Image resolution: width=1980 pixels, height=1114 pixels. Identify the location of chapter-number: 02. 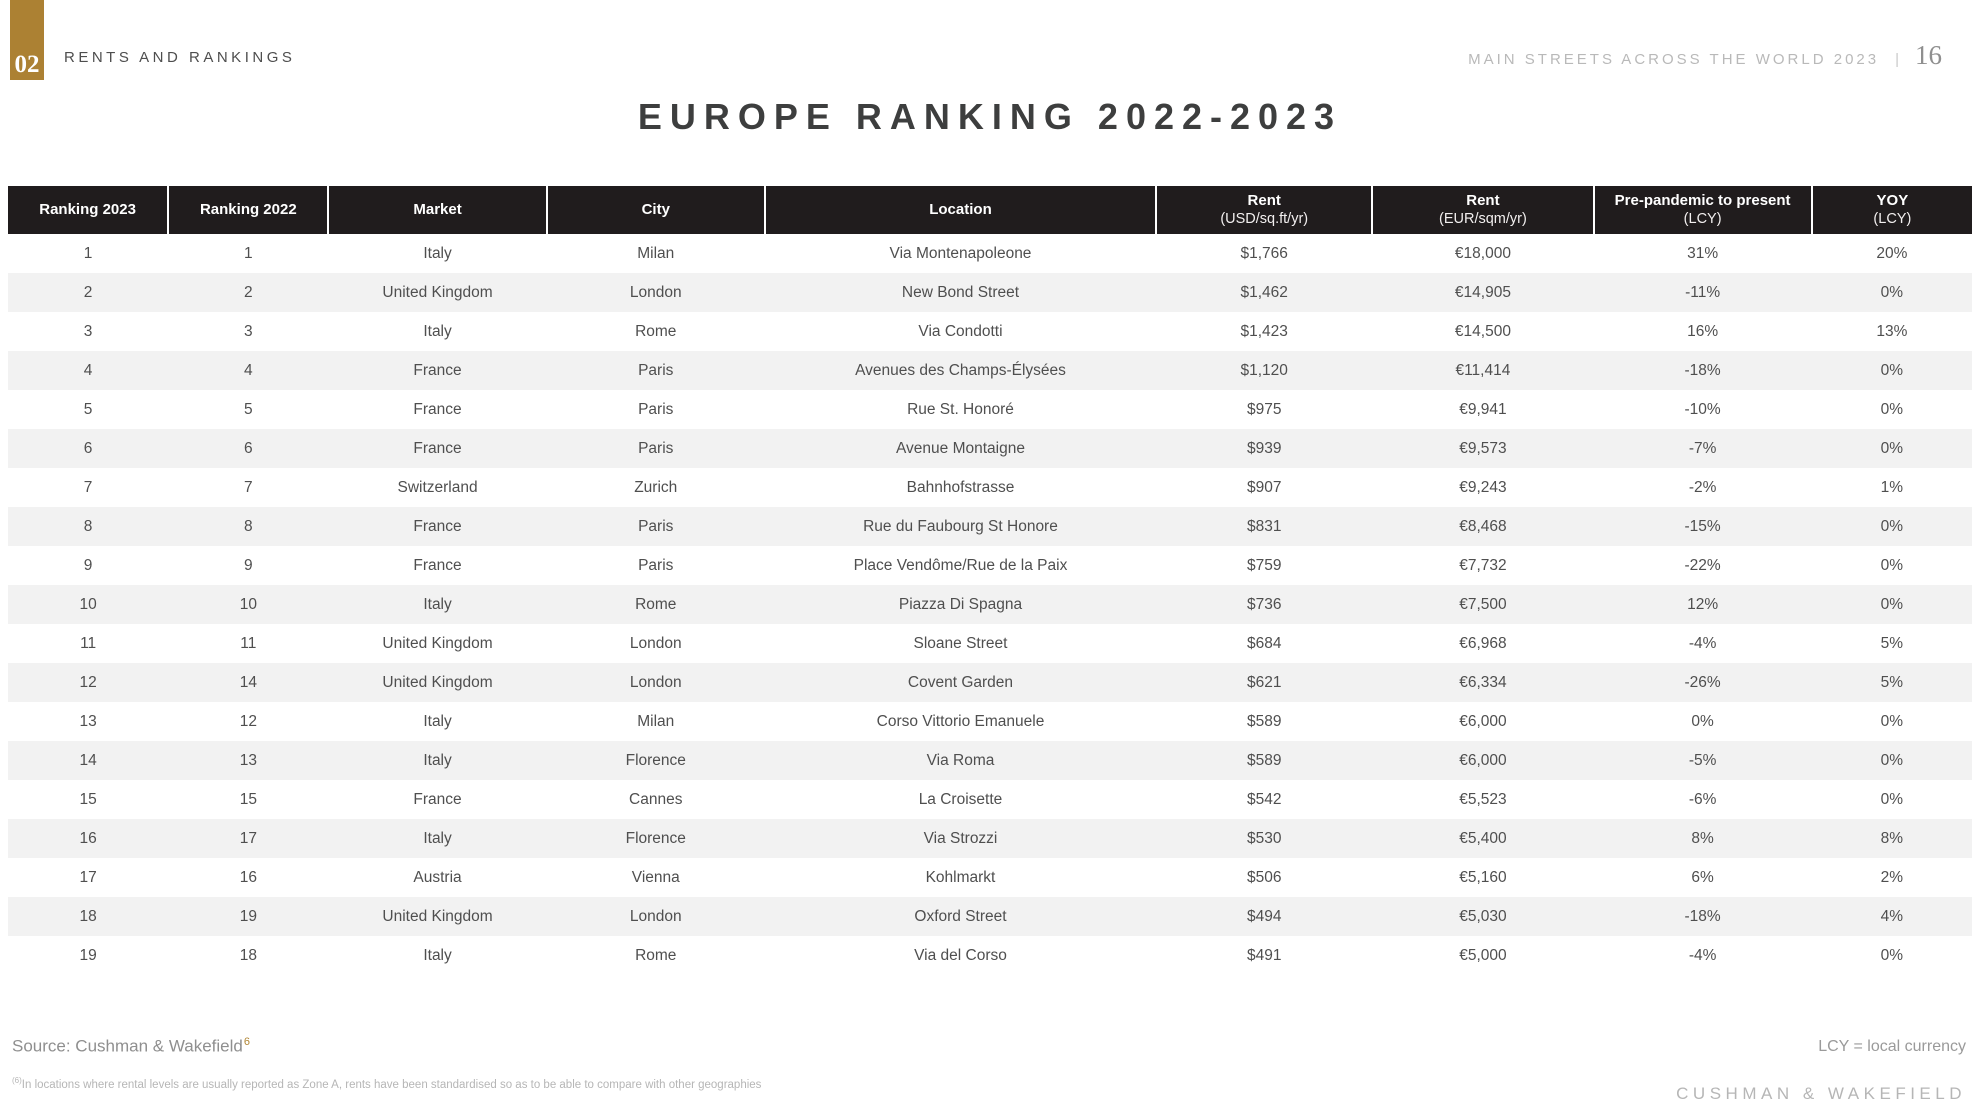
(27, 64).